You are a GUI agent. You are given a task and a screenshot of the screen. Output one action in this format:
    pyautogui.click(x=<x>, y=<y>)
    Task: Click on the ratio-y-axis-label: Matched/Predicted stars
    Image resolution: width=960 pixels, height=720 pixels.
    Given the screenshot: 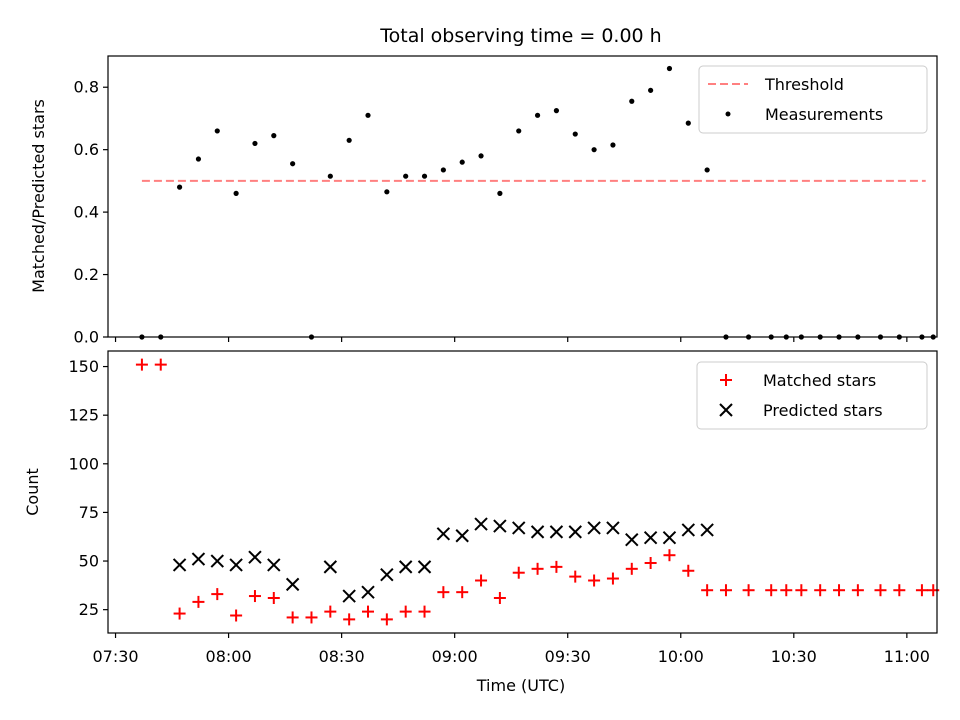 What is the action you would take?
    pyautogui.click(x=38, y=196)
    